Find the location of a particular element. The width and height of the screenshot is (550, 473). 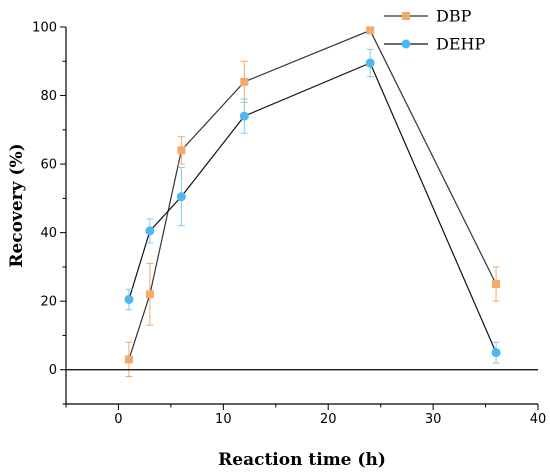

y-tick-label: 40 is located at coordinates (48, 233).